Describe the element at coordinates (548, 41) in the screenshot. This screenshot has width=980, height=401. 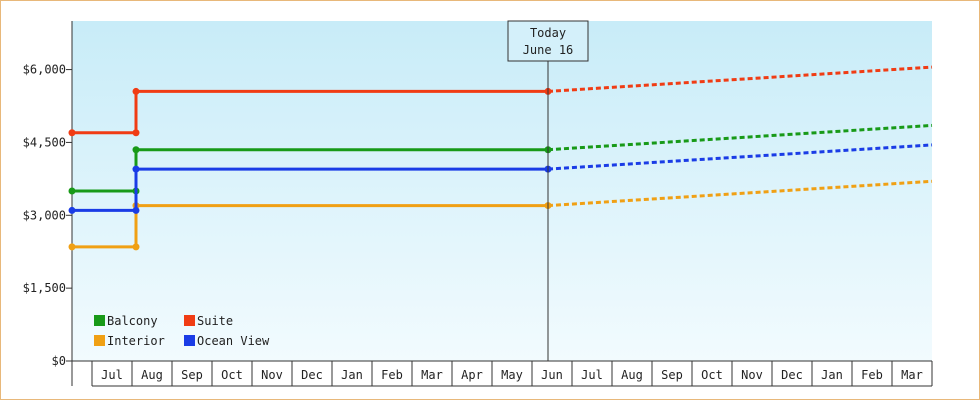
I see `today-box` at that location.